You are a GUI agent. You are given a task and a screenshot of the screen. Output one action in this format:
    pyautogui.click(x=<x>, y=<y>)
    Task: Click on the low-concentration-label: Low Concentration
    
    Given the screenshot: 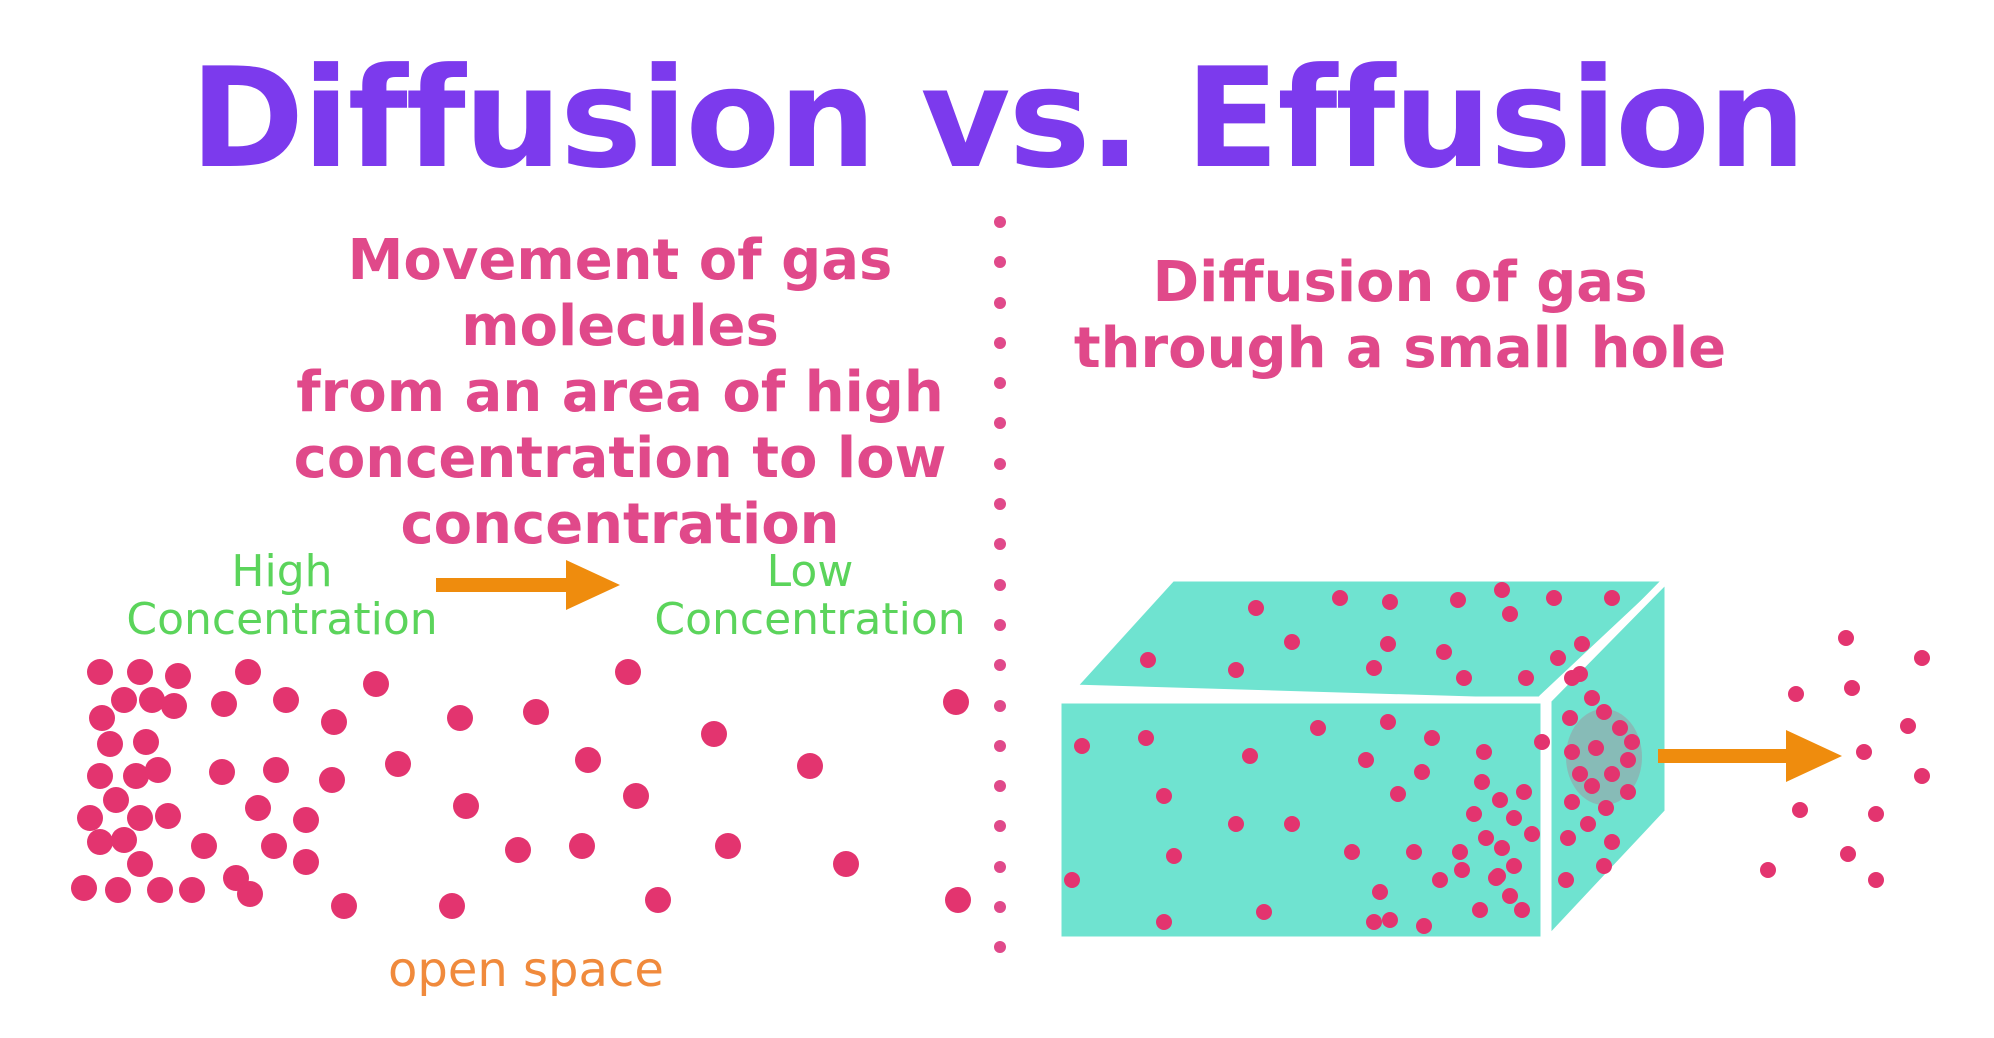 What is the action you would take?
    pyautogui.click(x=810, y=596)
    